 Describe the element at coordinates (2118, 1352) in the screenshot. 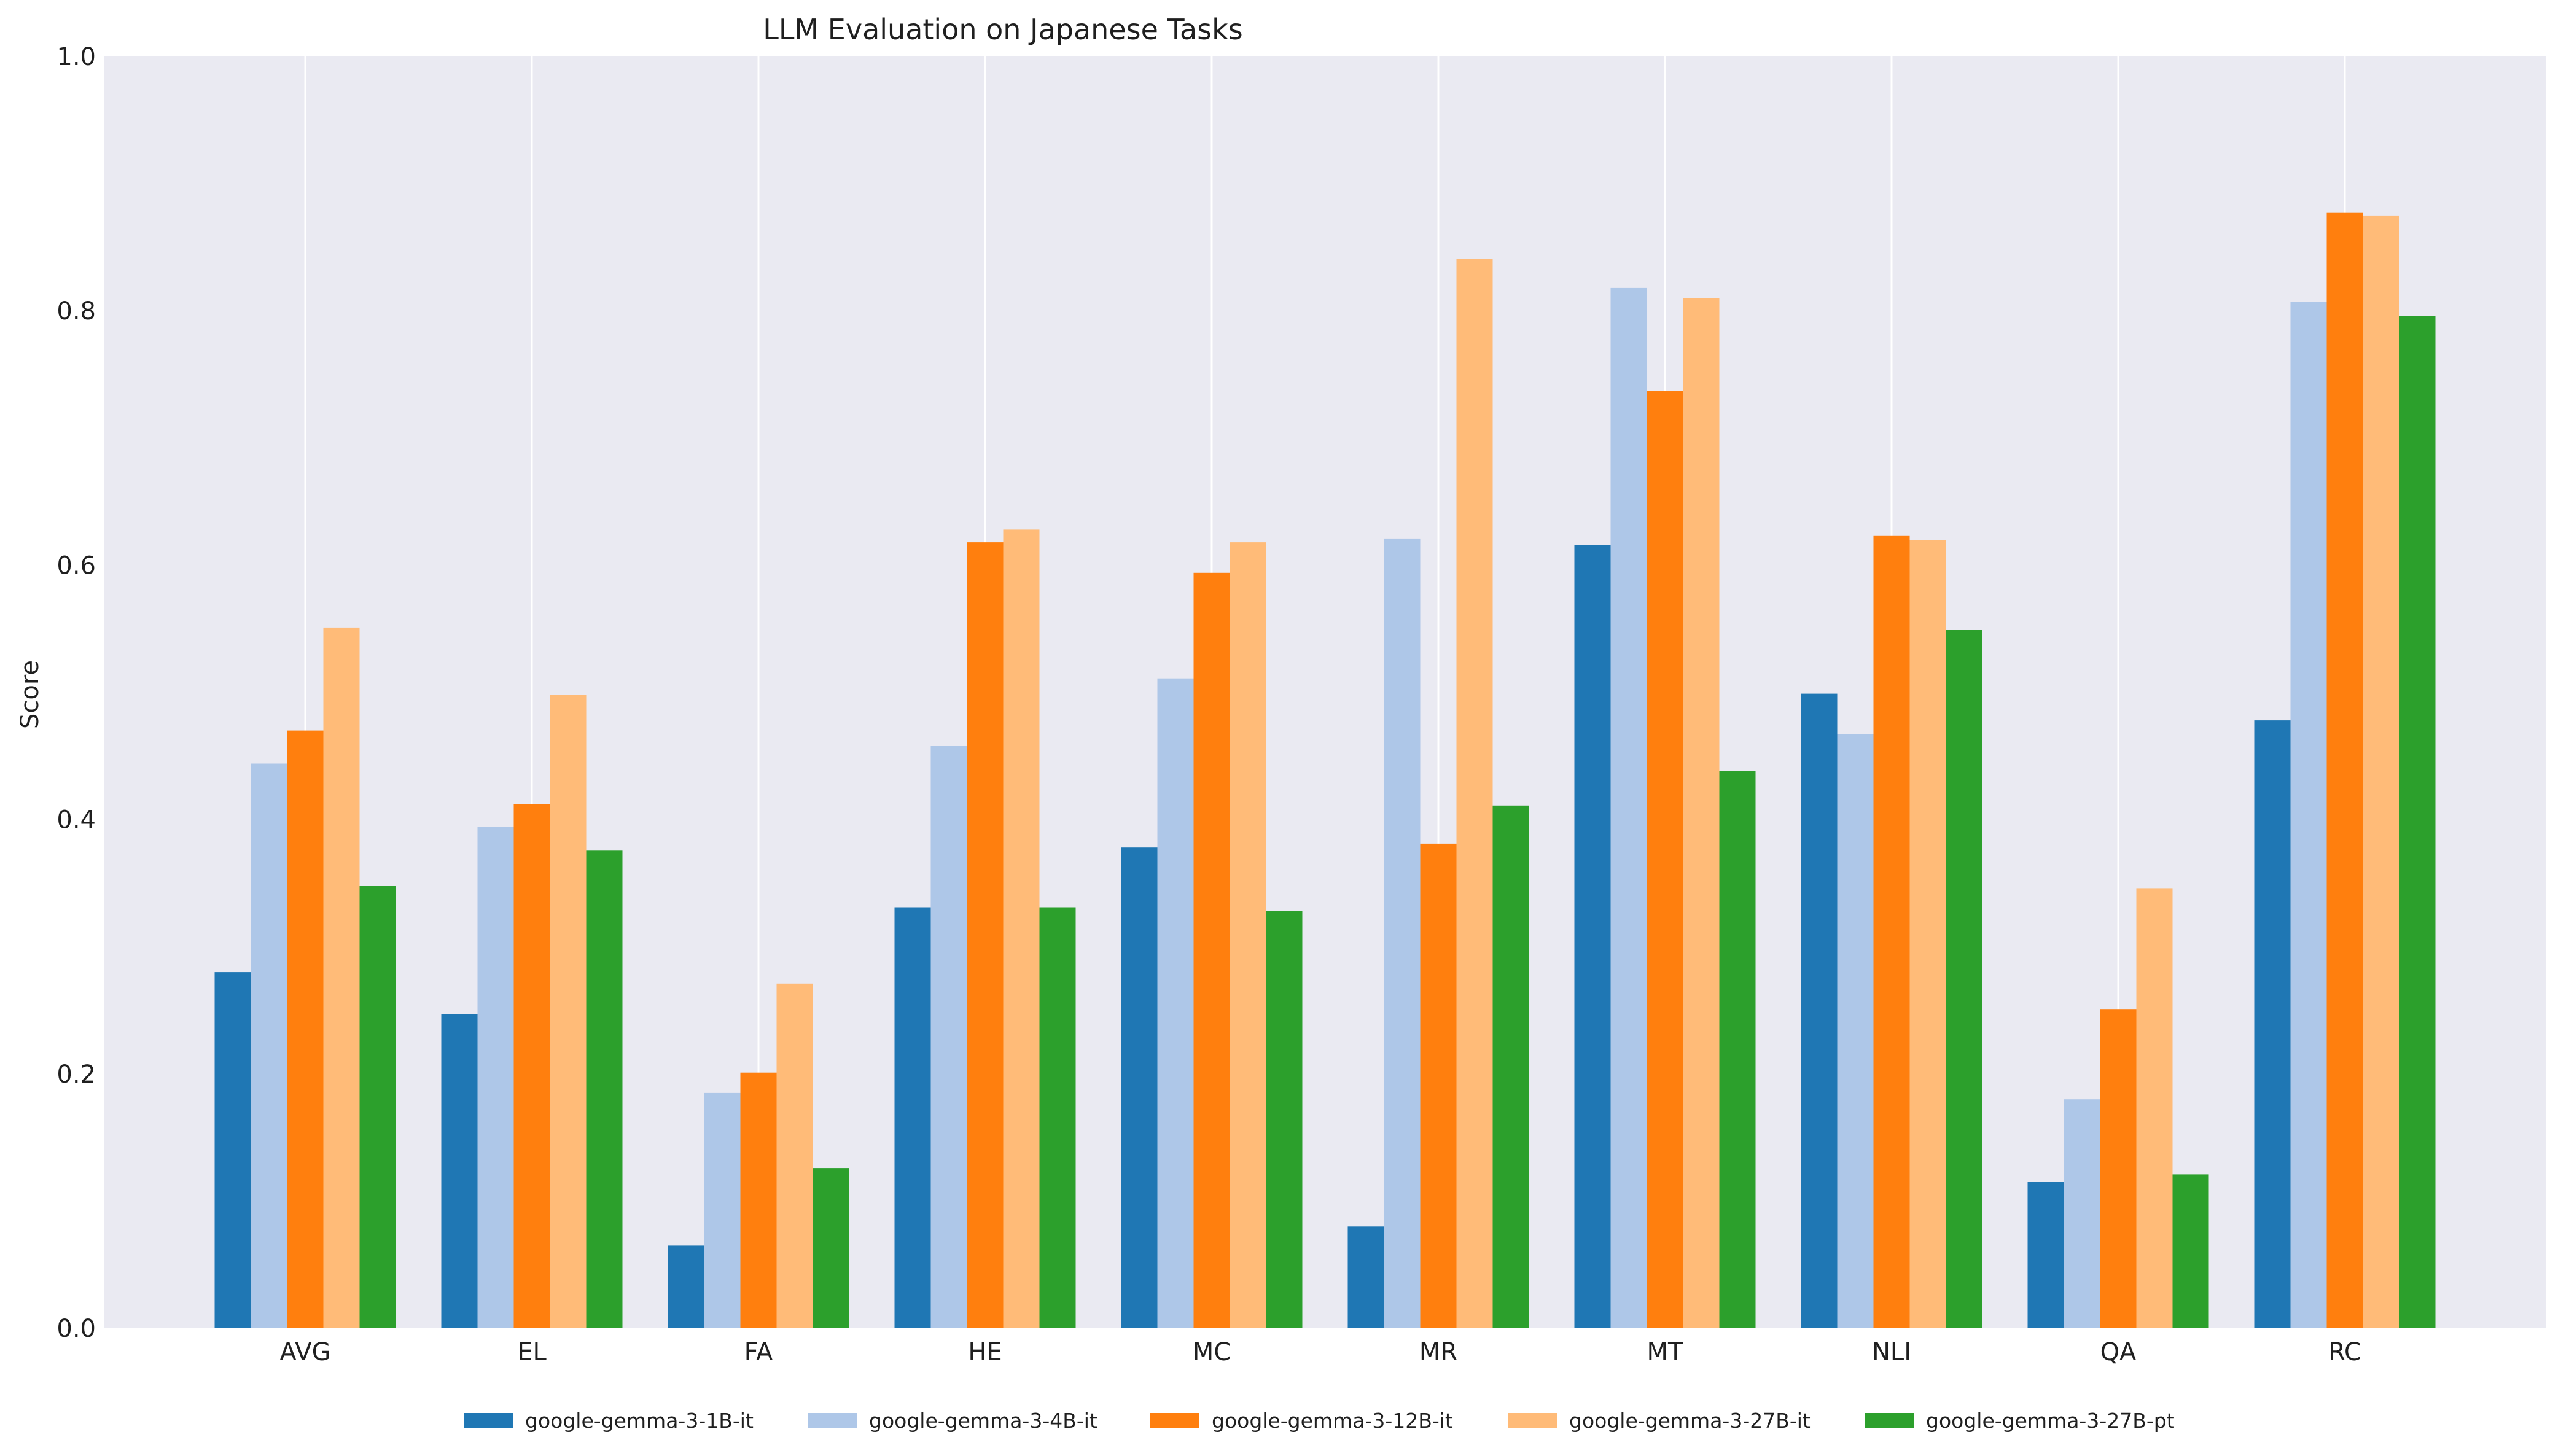

I see `x-tick-label-qa: QA` at that location.